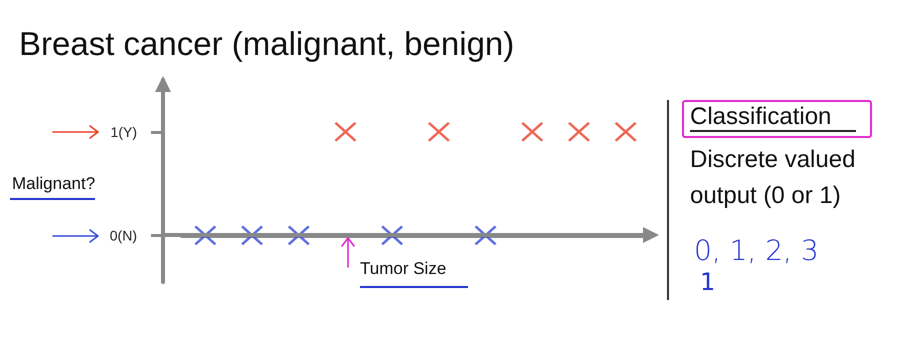 Image resolution: width=900 pixels, height=351 pixels. Describe the element at coordinates (266, 43) in the screenshot. I see `chart-title: Breast cancer (malignant, benign)` at that location.